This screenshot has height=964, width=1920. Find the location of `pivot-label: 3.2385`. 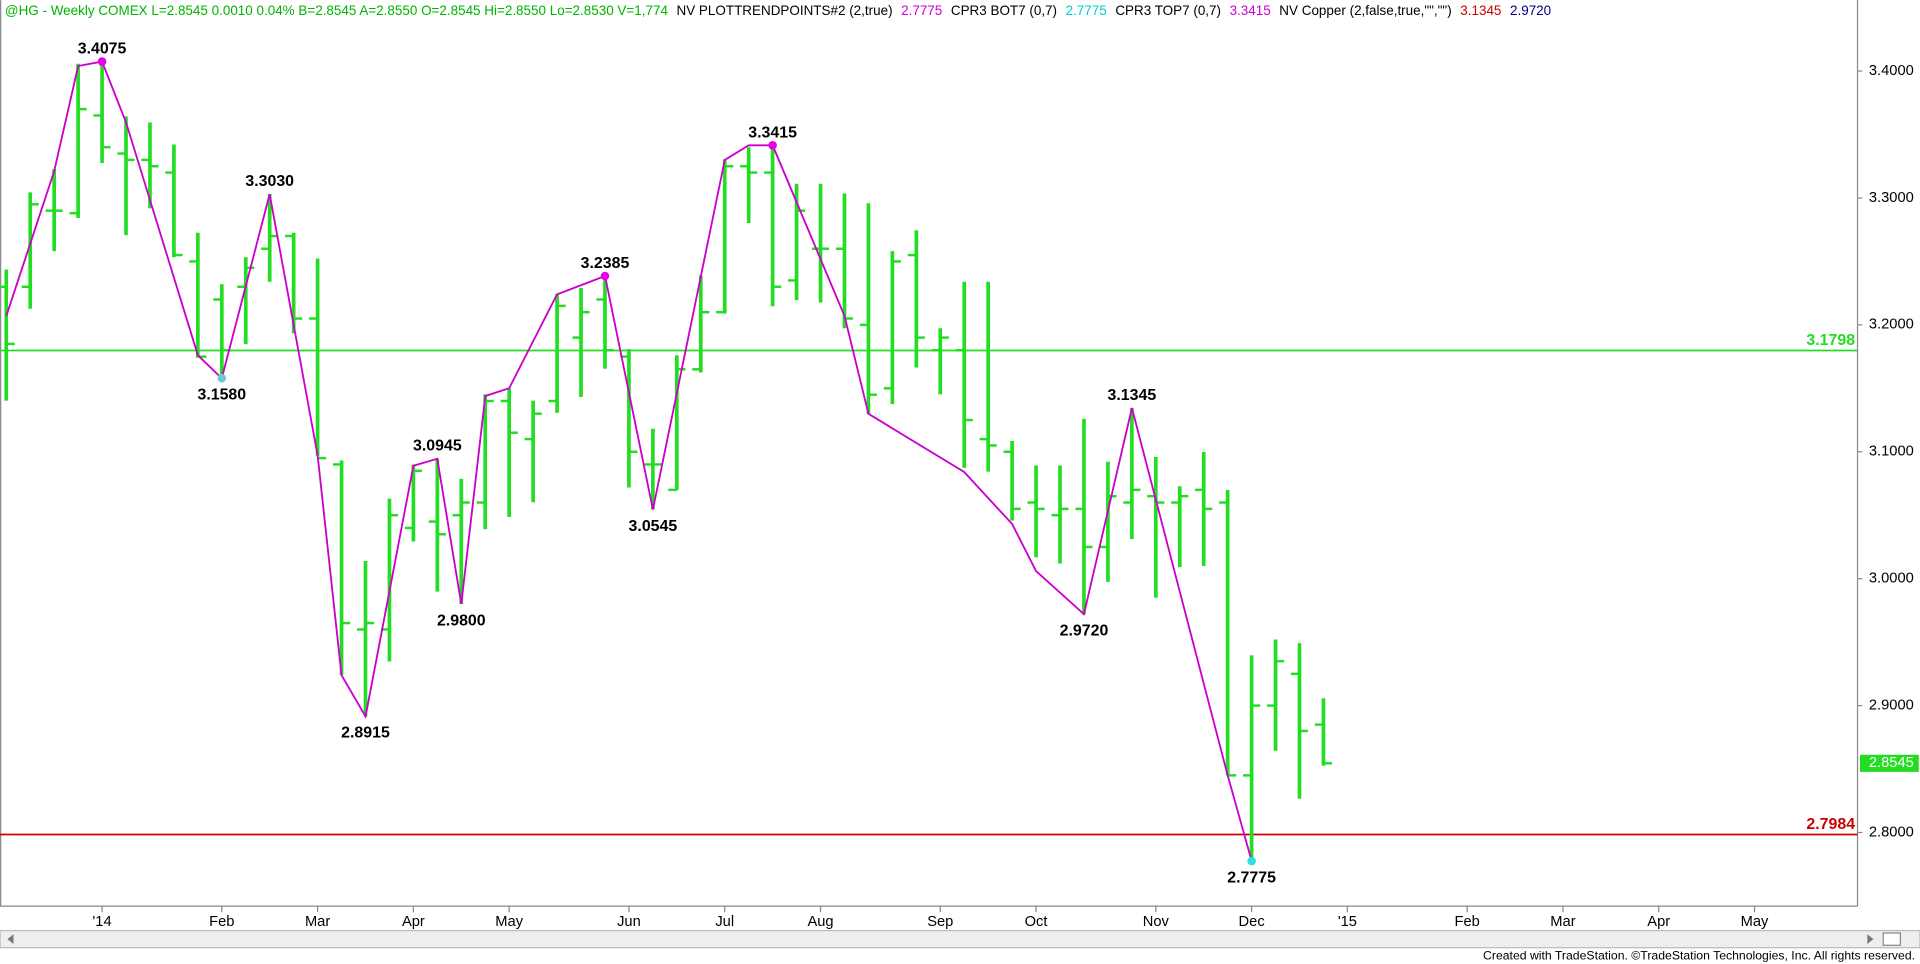

pivot-label: 3.2385 is located at coordinates (605, 263).